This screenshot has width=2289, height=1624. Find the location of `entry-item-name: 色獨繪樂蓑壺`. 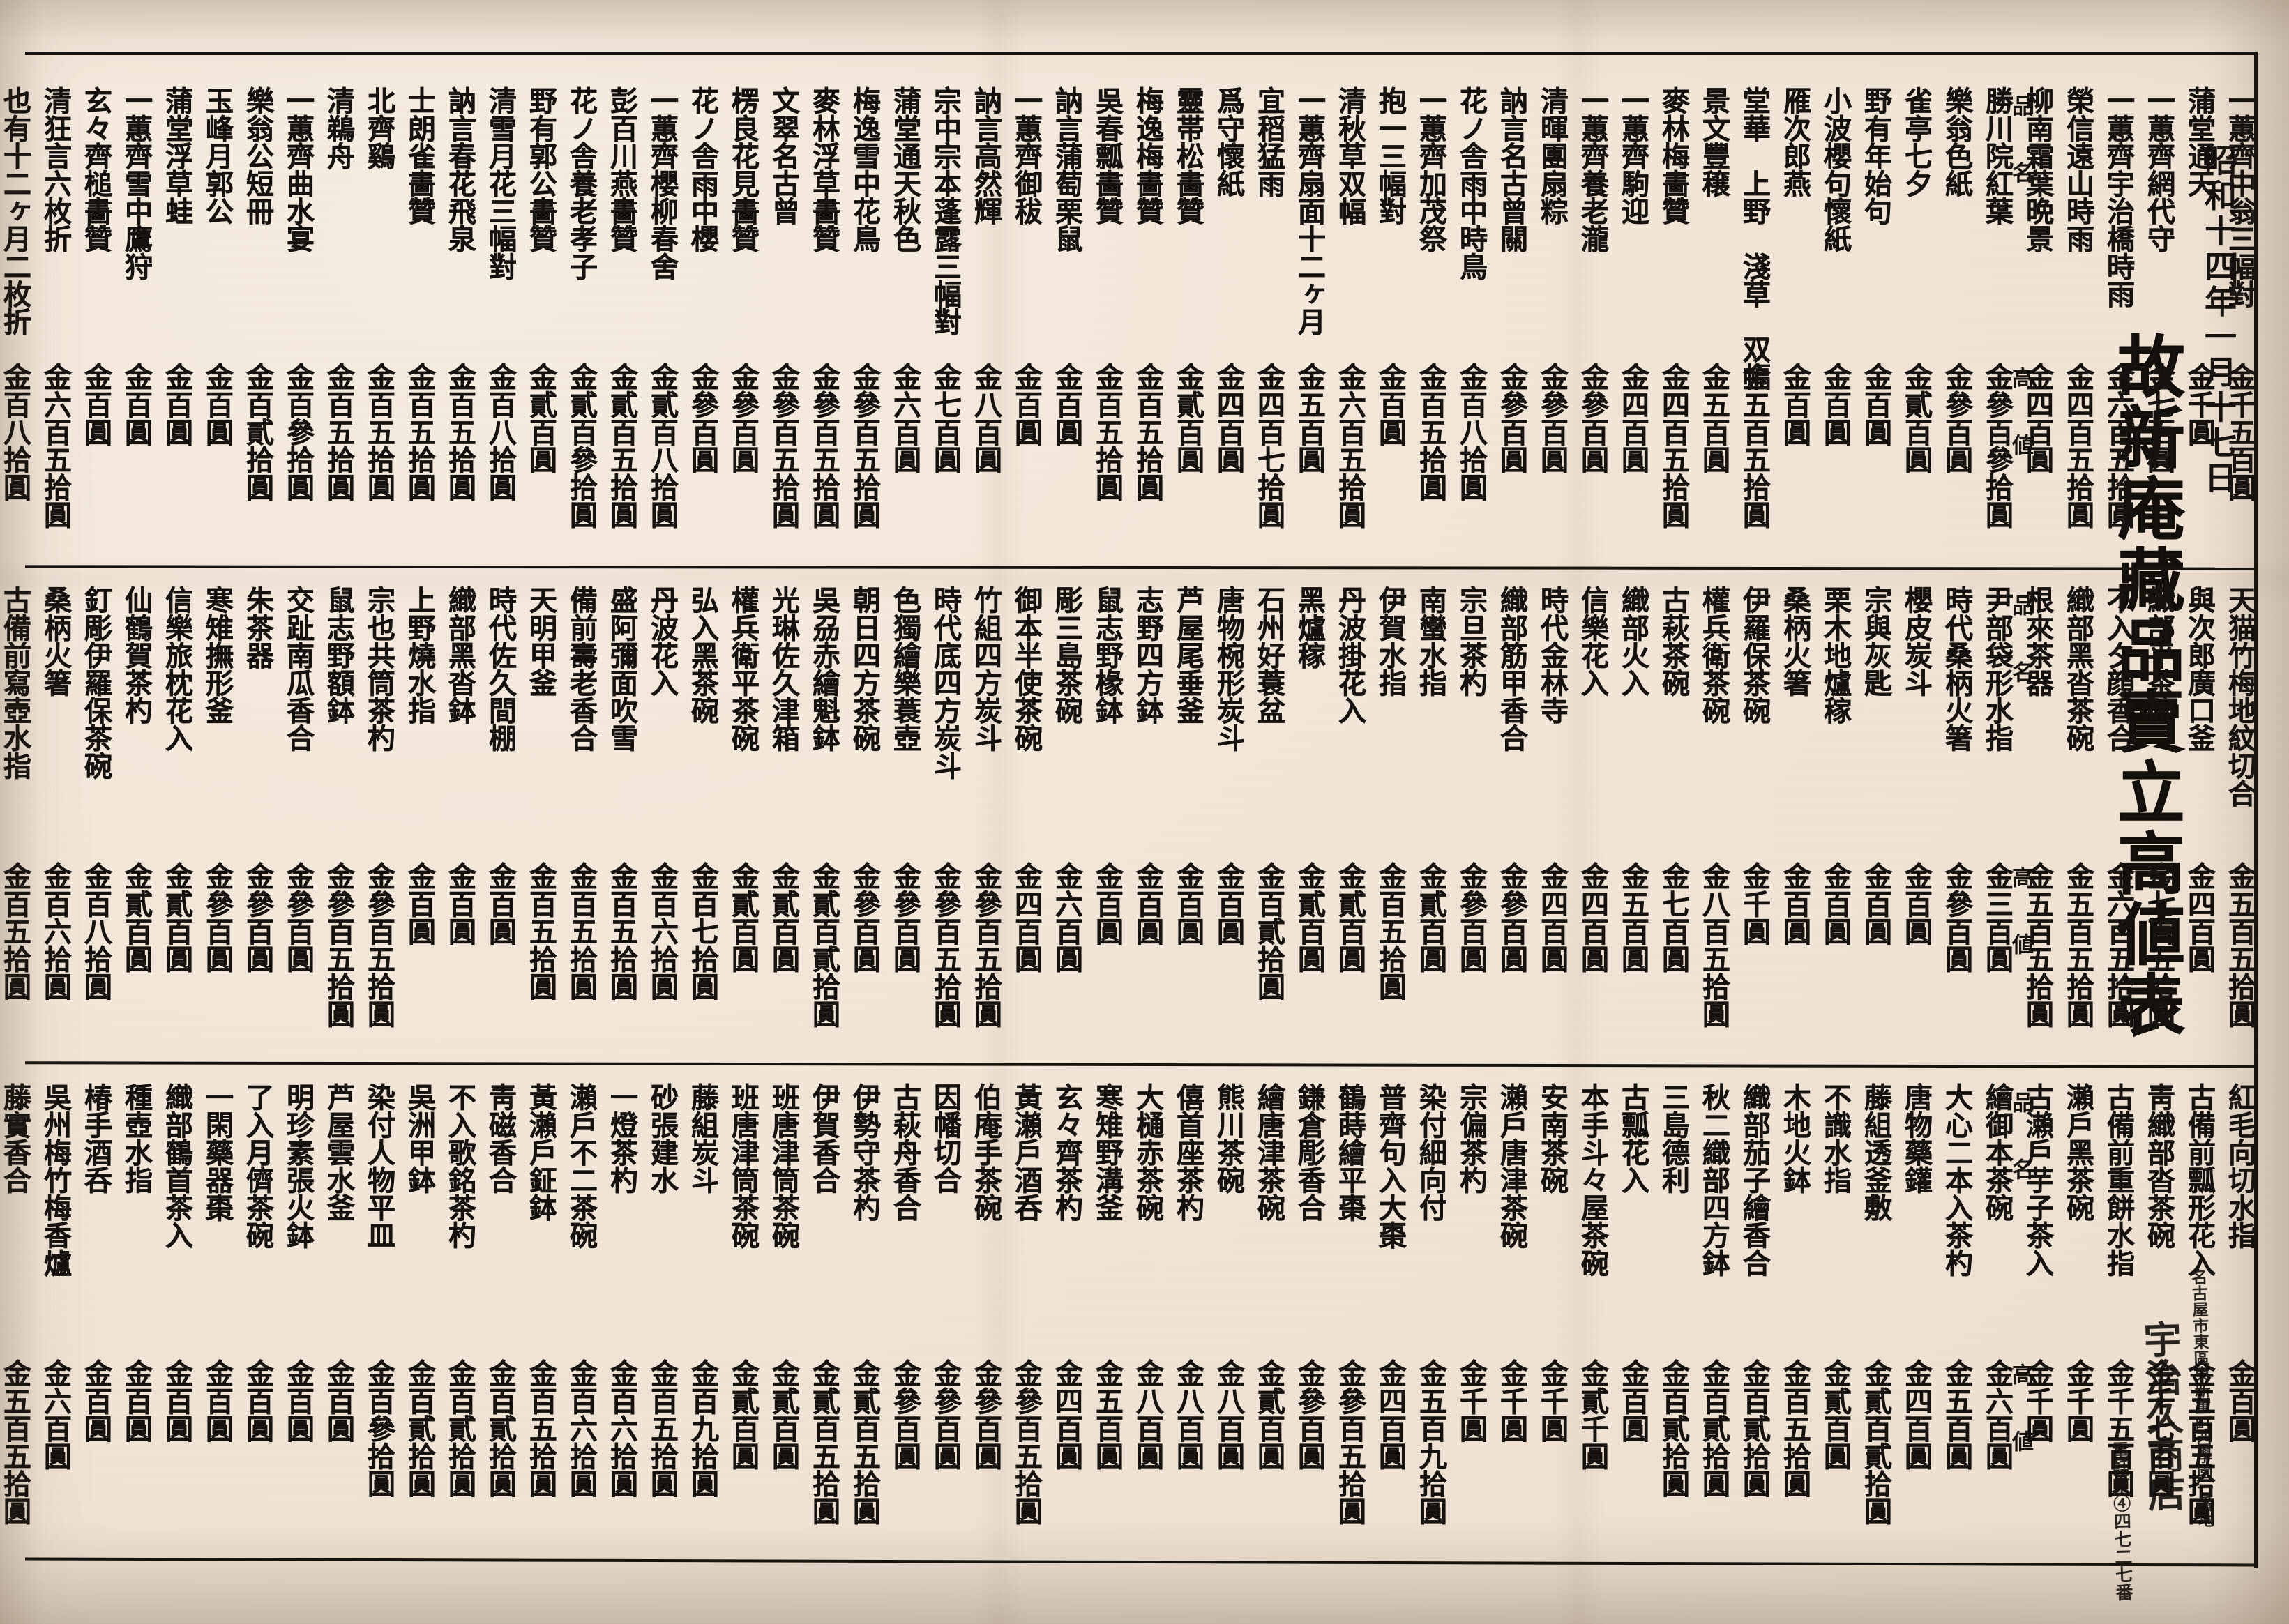

entry-item-name: 色獨繪樂蓑壺 is located at coordinates (905, 669).